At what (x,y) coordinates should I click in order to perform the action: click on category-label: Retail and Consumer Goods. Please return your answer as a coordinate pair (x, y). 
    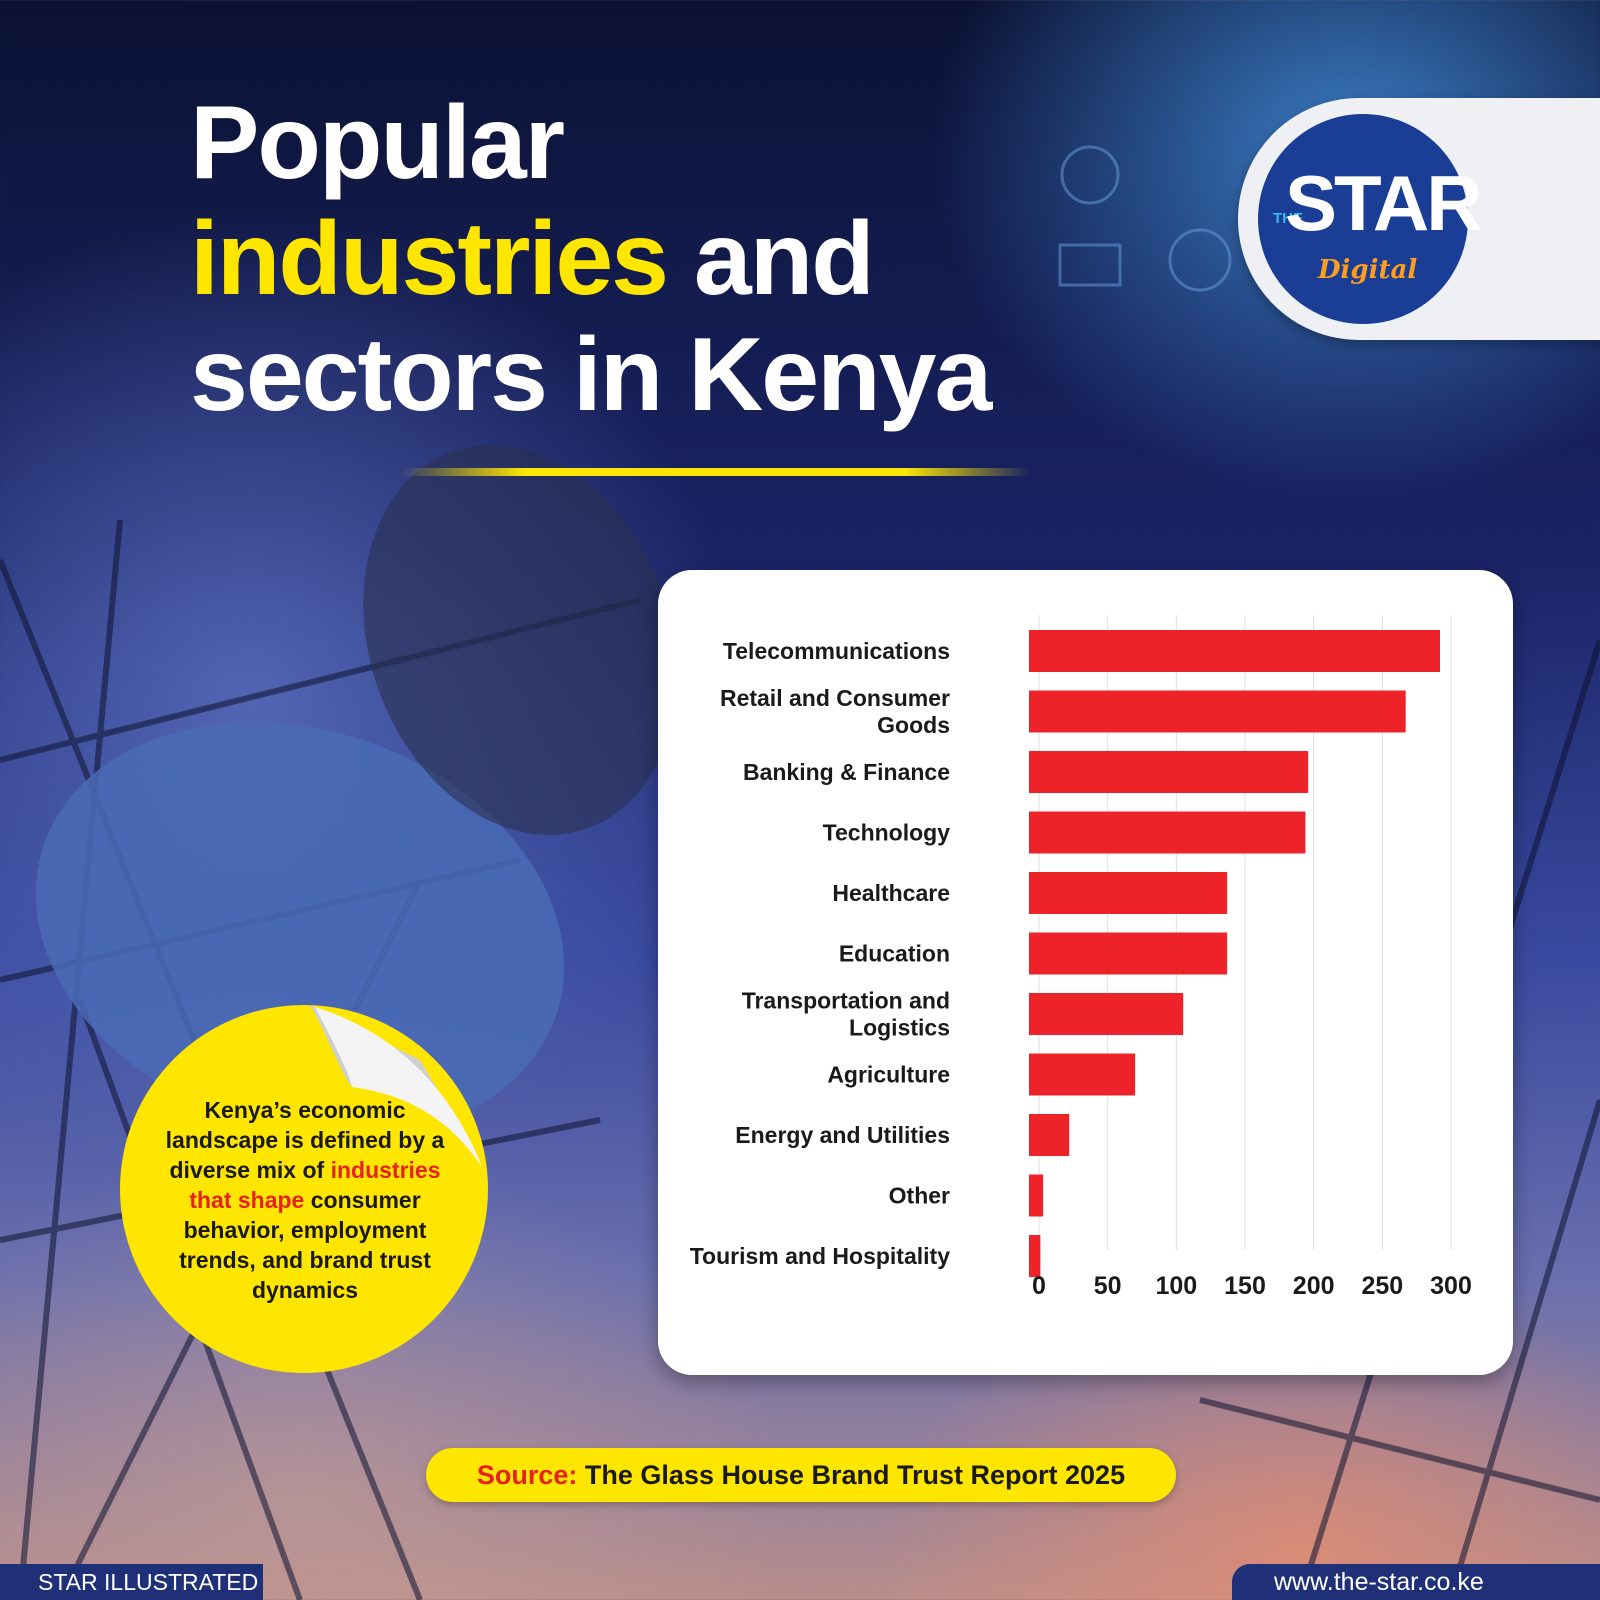
    Looking at the image, I should click on (835, 711).